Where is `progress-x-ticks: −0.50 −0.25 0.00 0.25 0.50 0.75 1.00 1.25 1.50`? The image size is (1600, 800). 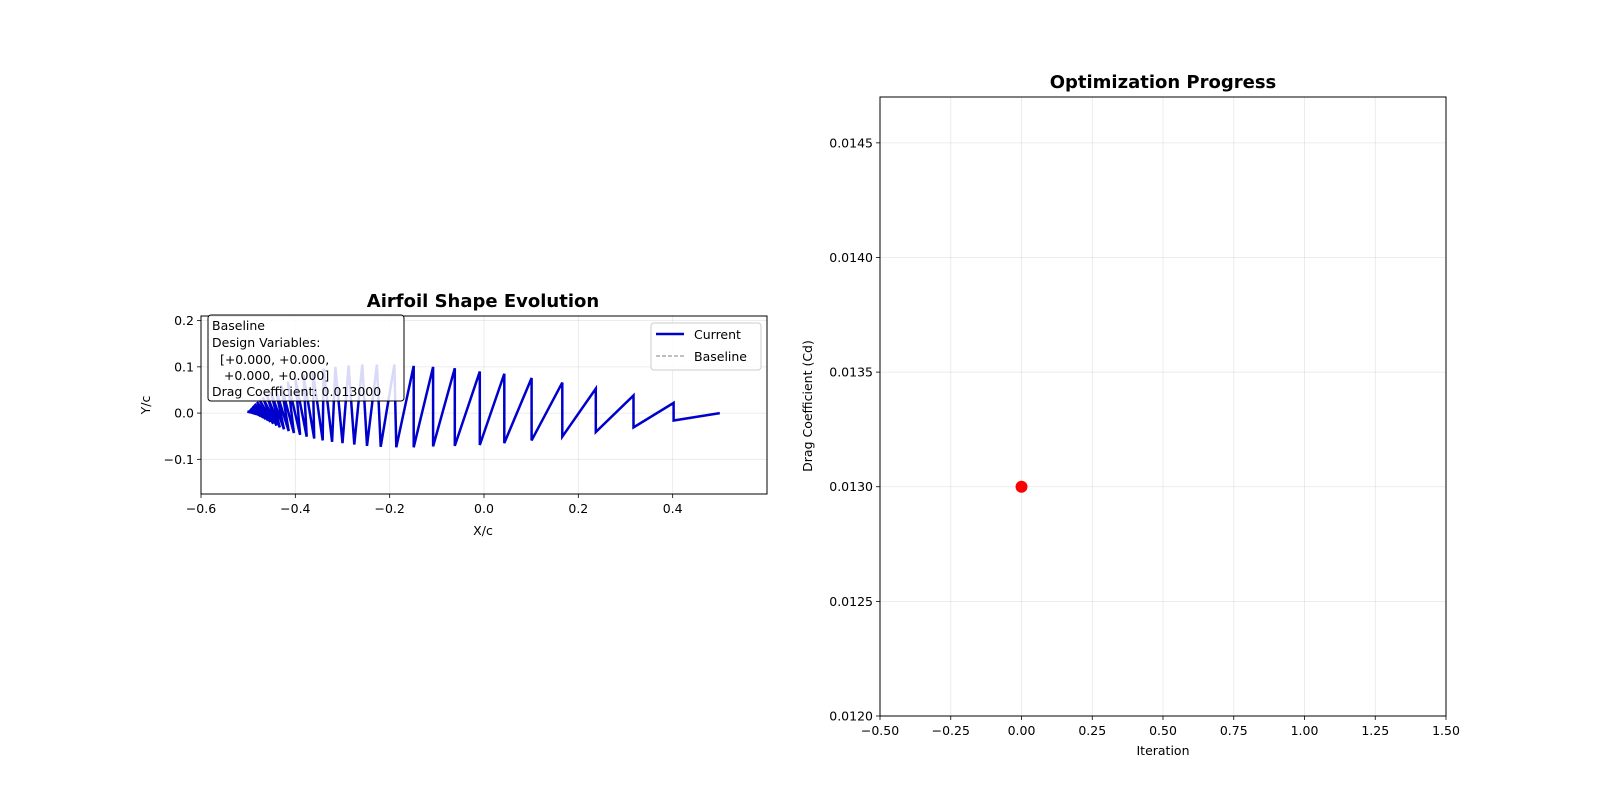
progress-x-ticks: −0.50 −0.25 0.00 0.25 0.50 0.75 1.00 1.25 1.50 is located at coordinates (1160, 727).